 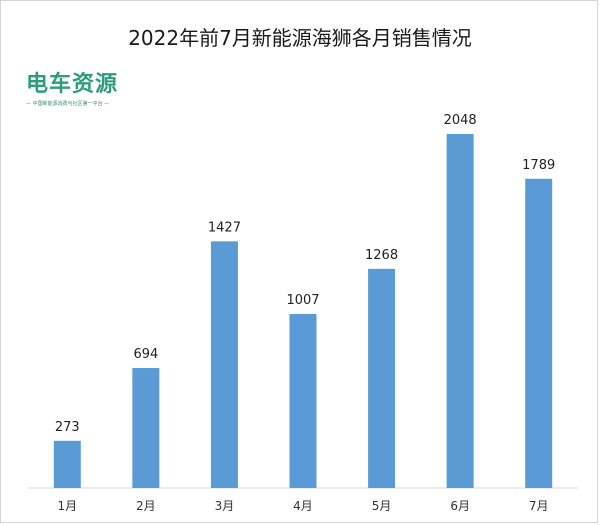 I want to click on chart-title: 2022年前7月新能源海狮各月销售情况, so click(x=300, y=38).